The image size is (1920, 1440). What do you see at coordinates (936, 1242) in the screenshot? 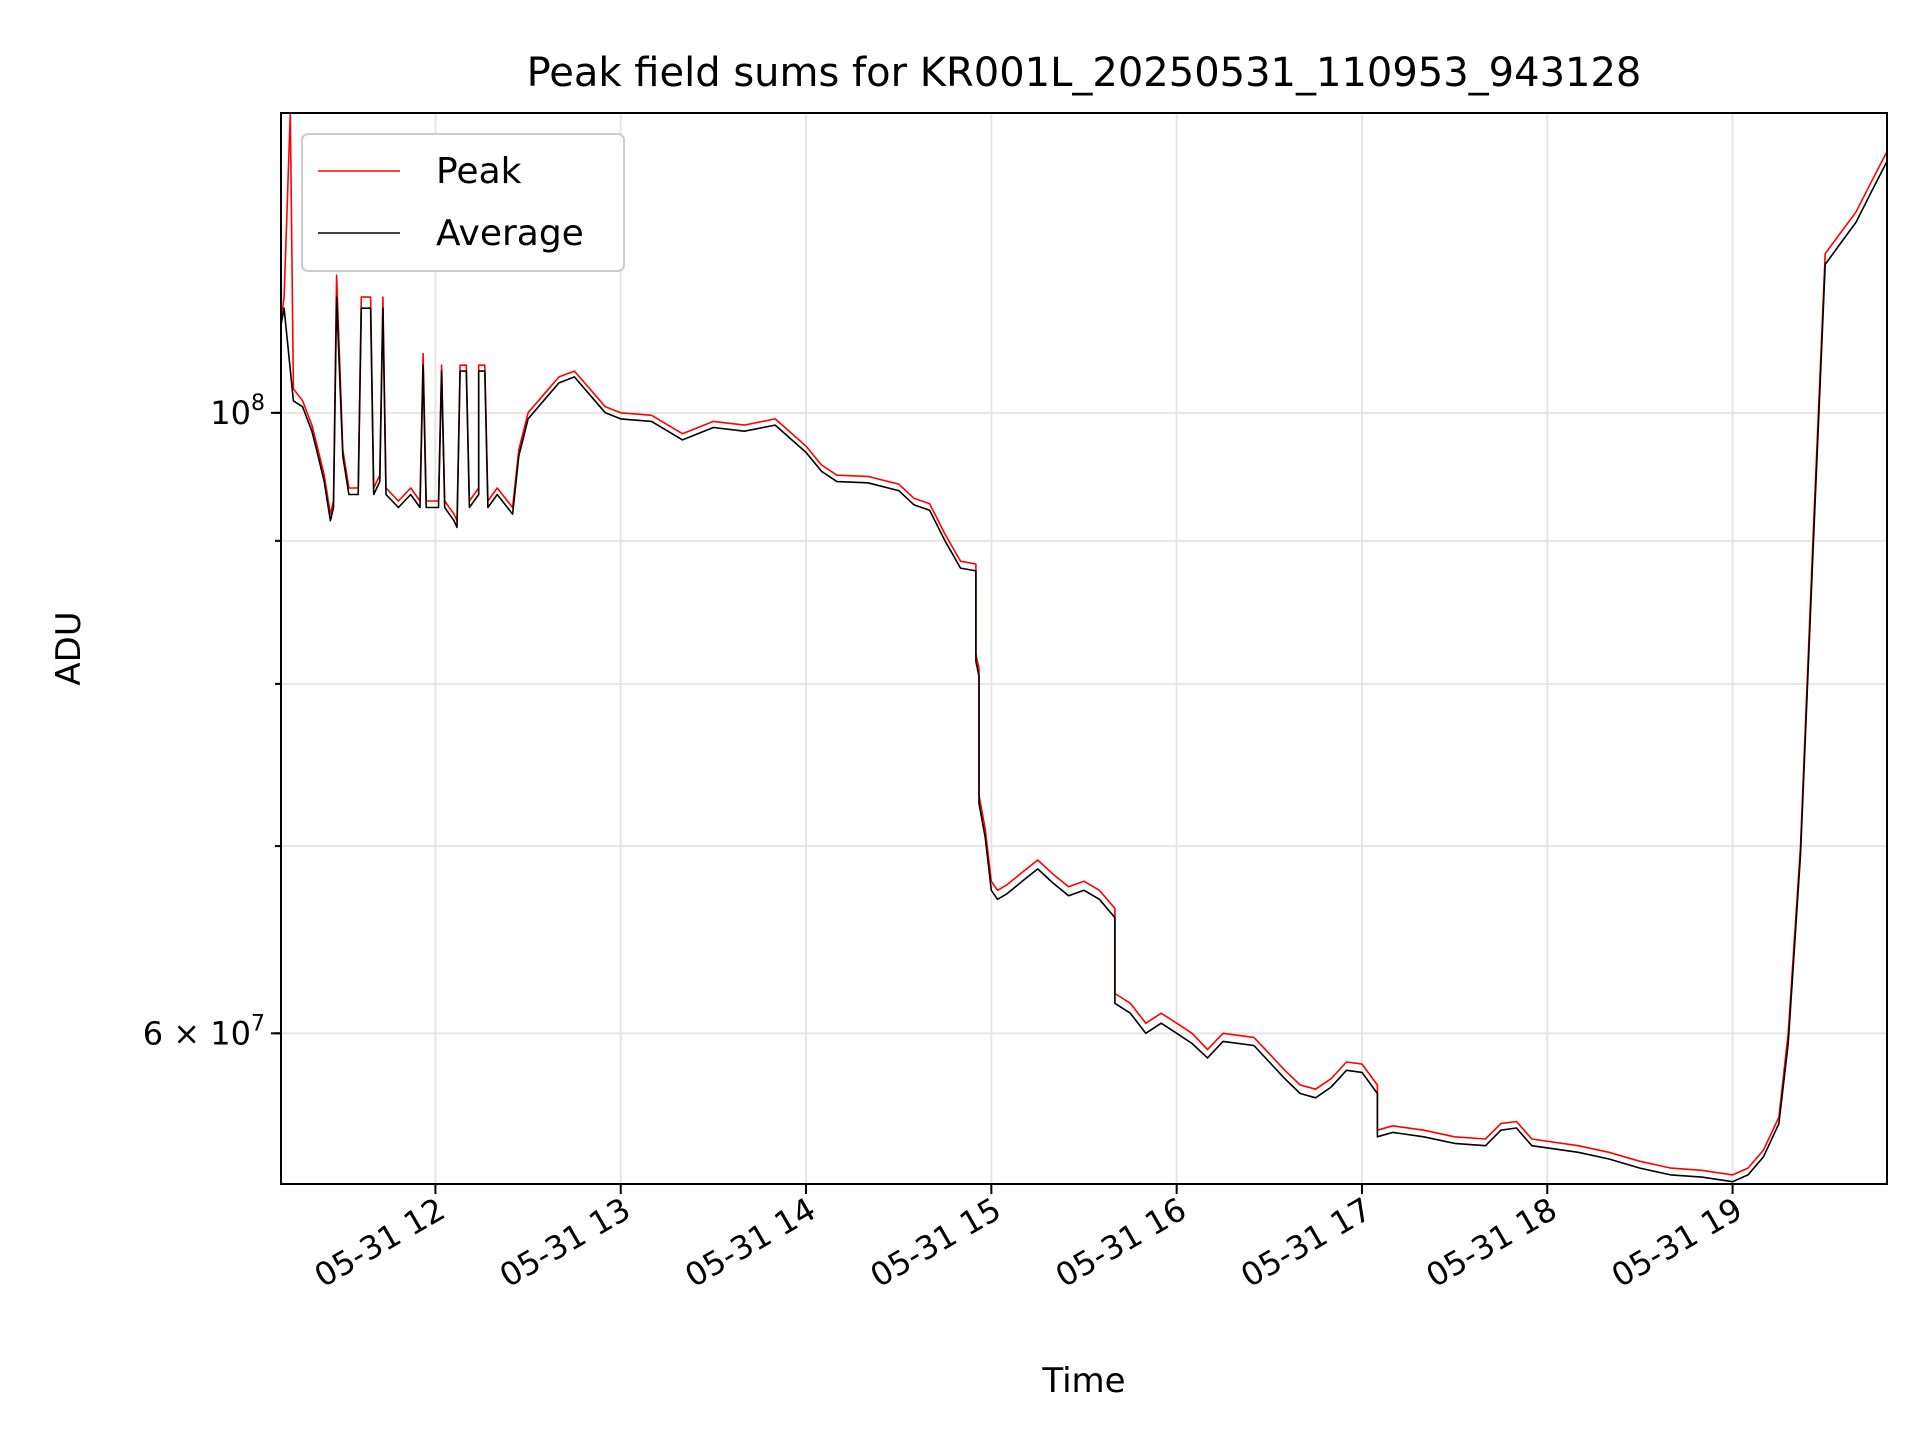
I see `x-tick-label: 05-31 15` at bounding box center [936, 1242].